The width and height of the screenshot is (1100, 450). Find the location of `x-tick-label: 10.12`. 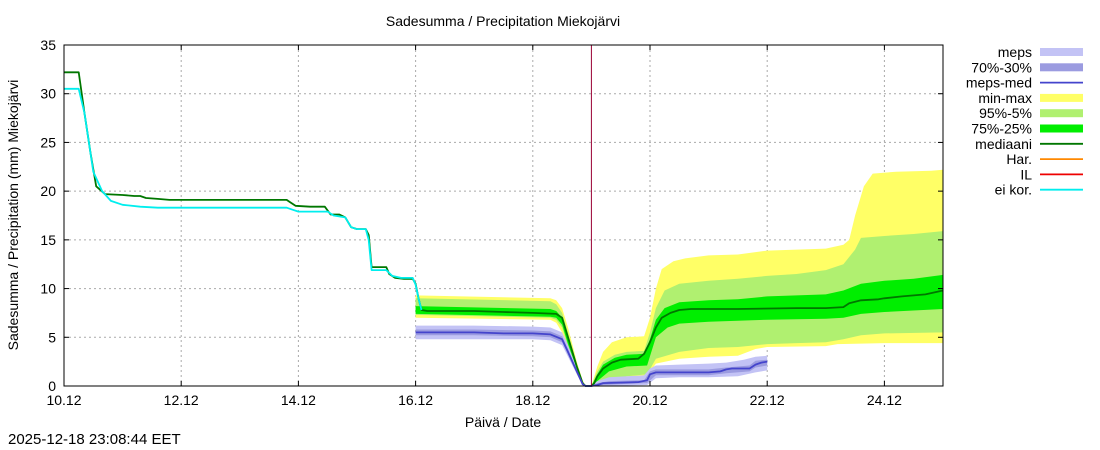

x-tick-label: 10.12 is located at coordinates (63, 400).